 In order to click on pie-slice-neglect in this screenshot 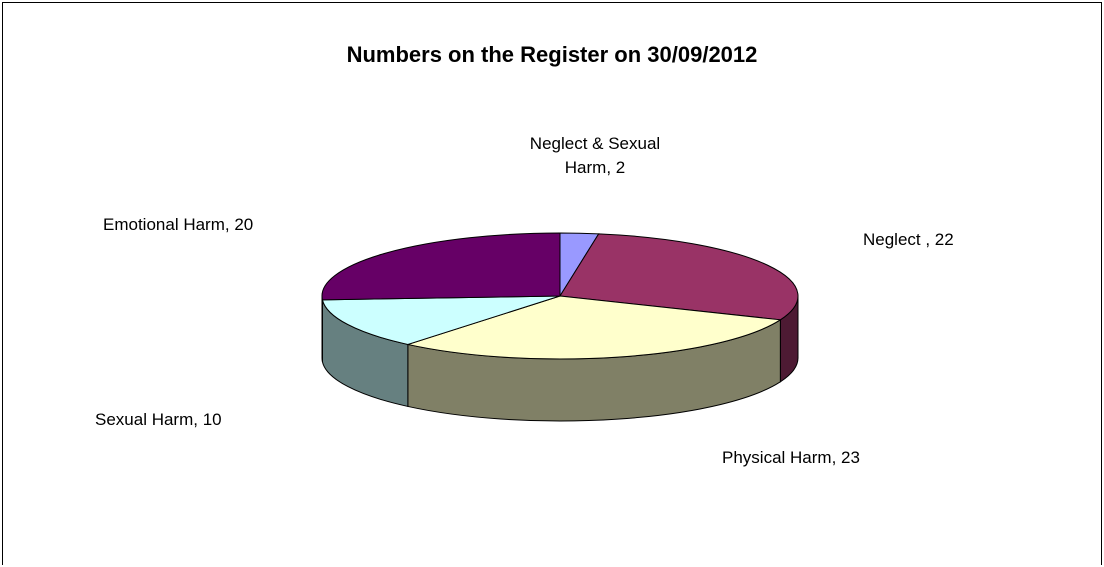, I will do `click(679, 277)`.